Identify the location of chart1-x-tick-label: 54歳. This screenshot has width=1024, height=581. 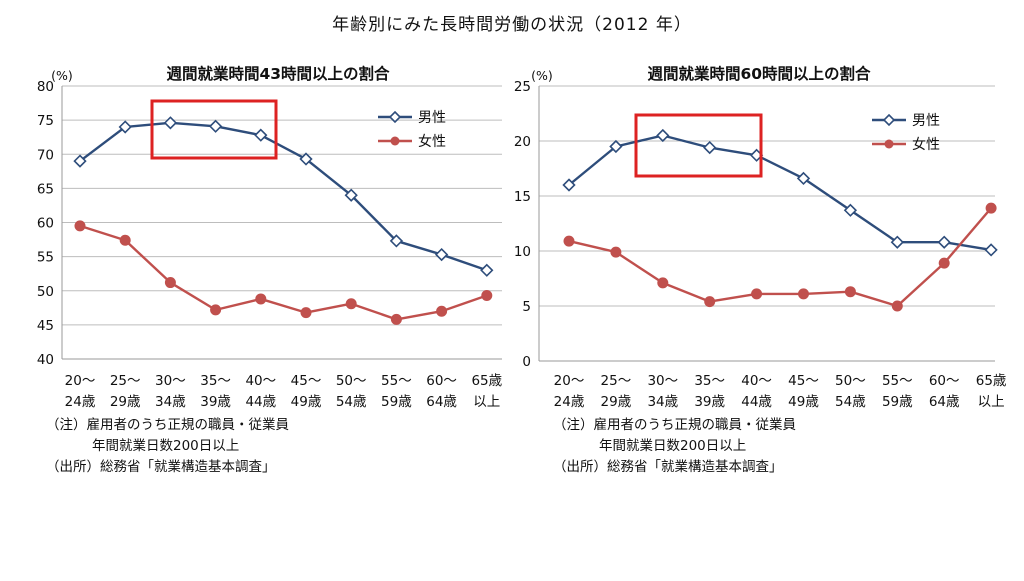
(351, 402).